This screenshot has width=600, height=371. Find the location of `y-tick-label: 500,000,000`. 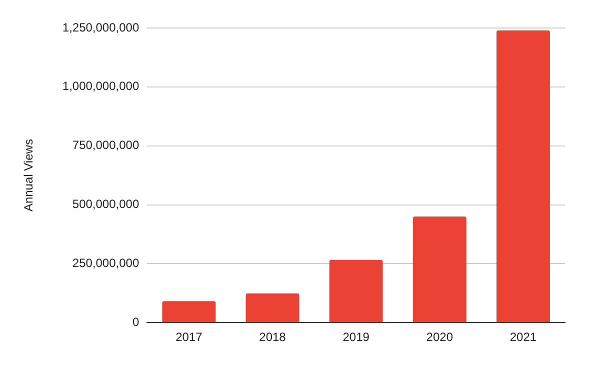

y-tick-label: 500,000,000 is located at coordinates (106, 204).